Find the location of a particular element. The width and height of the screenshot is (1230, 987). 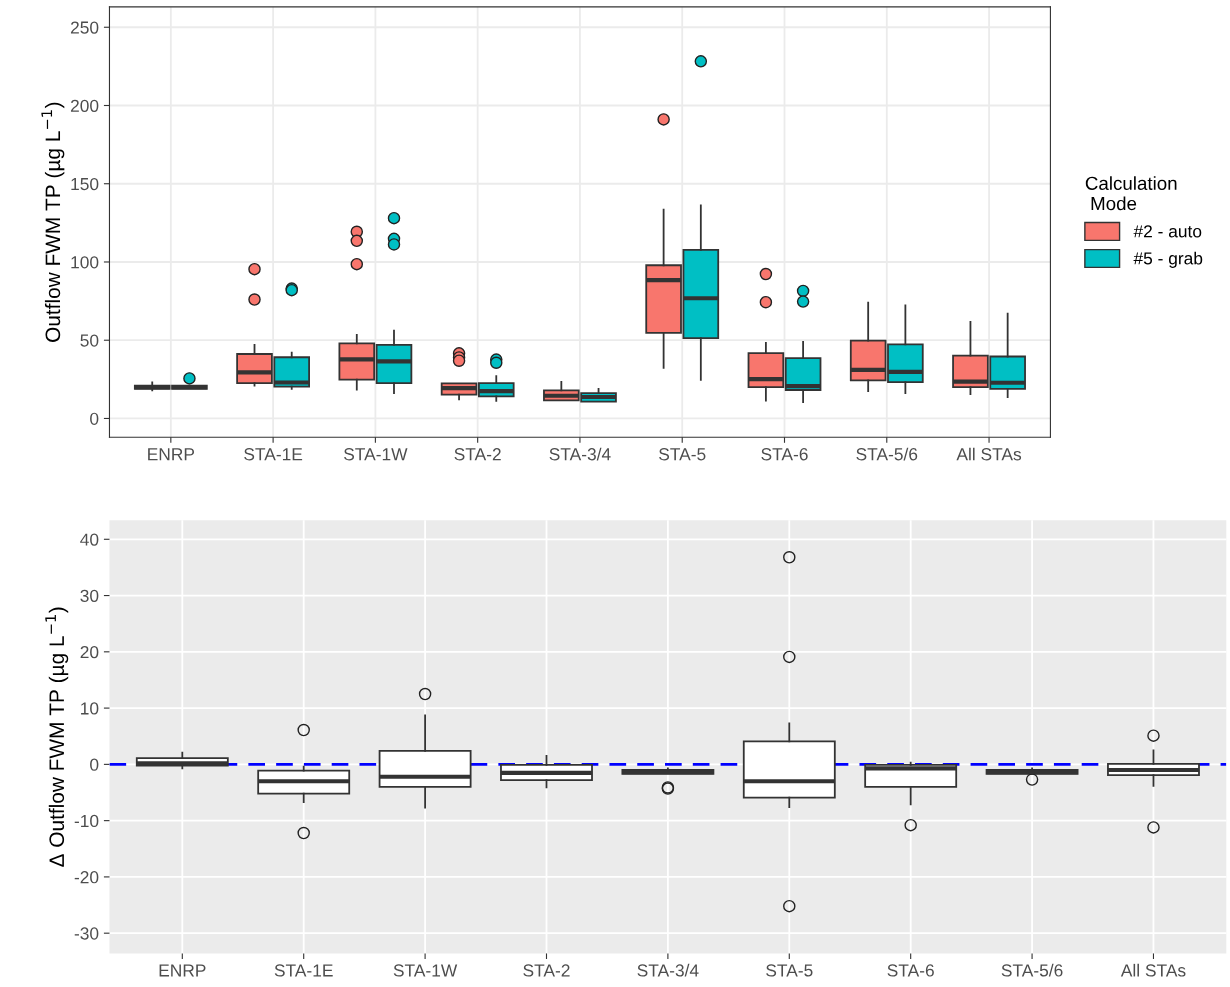

y-tick-label: 10 is located at coordinates (90, 708).